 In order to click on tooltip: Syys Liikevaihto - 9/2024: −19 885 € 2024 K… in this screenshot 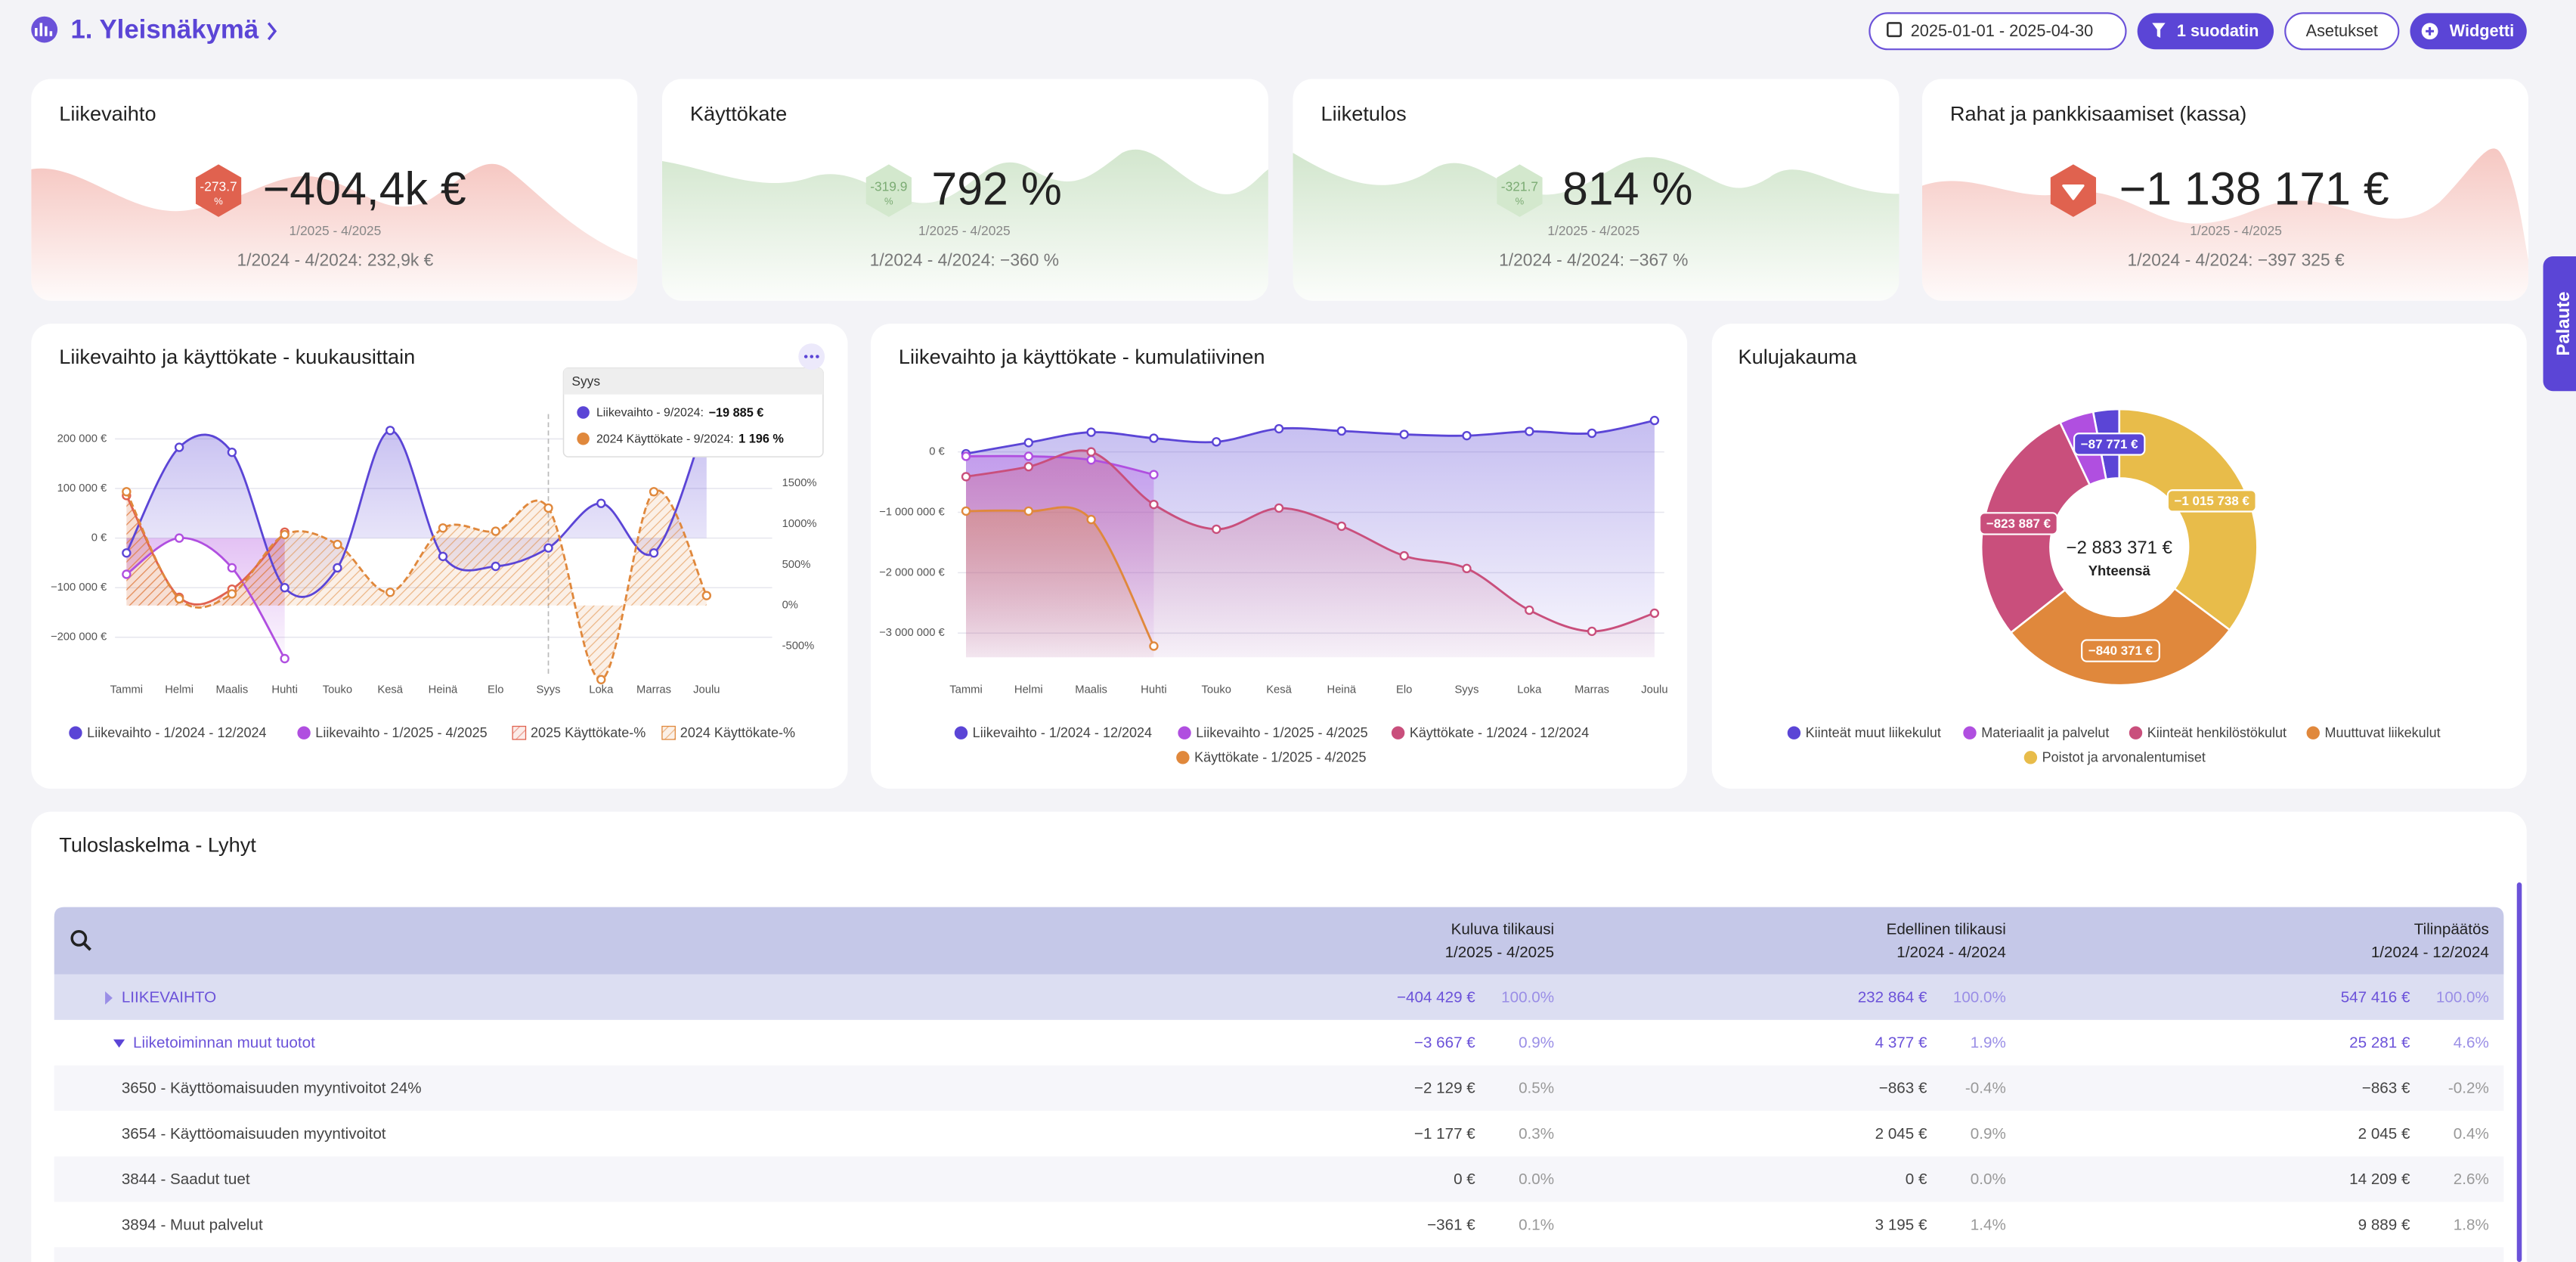, I will do `click(693, 412)`.